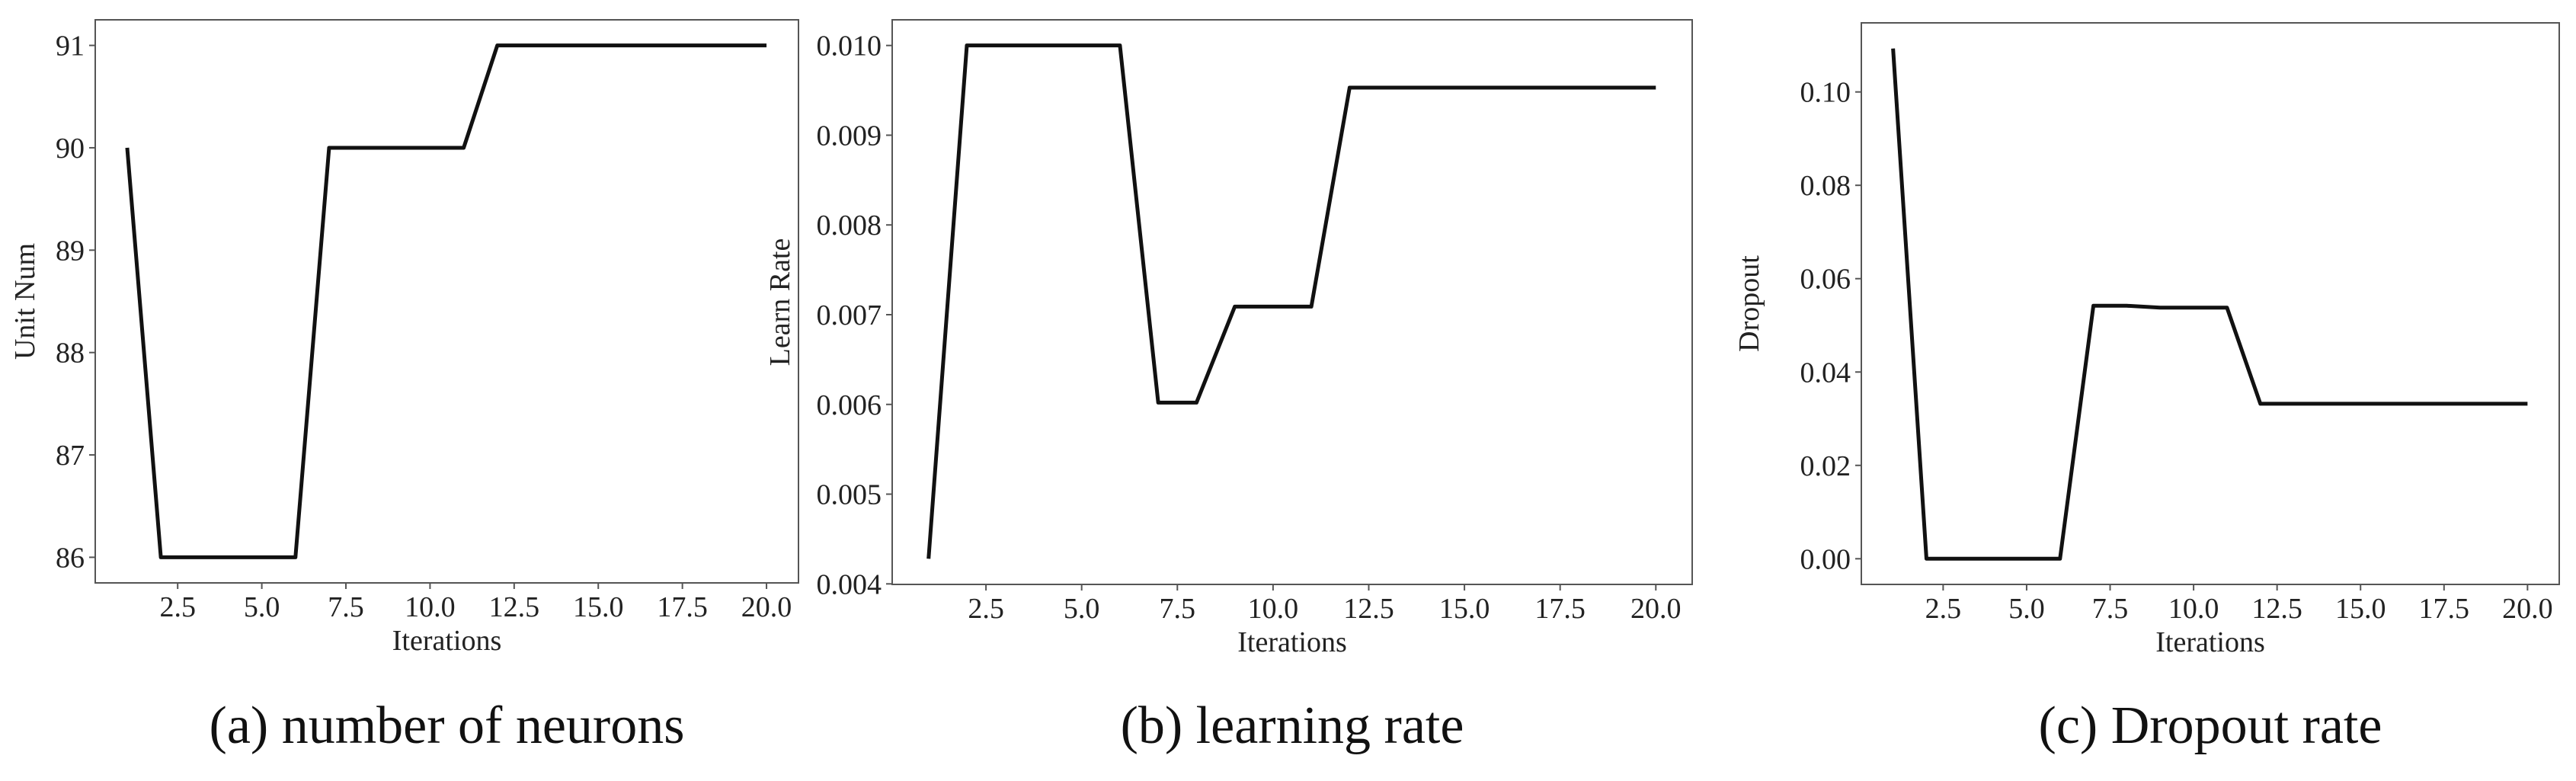 This screenshot has height=781, width=2576. Describe the element at coordinates (849, 315) in the screenshot. I see `y-tick-label: 0.007` at that location.